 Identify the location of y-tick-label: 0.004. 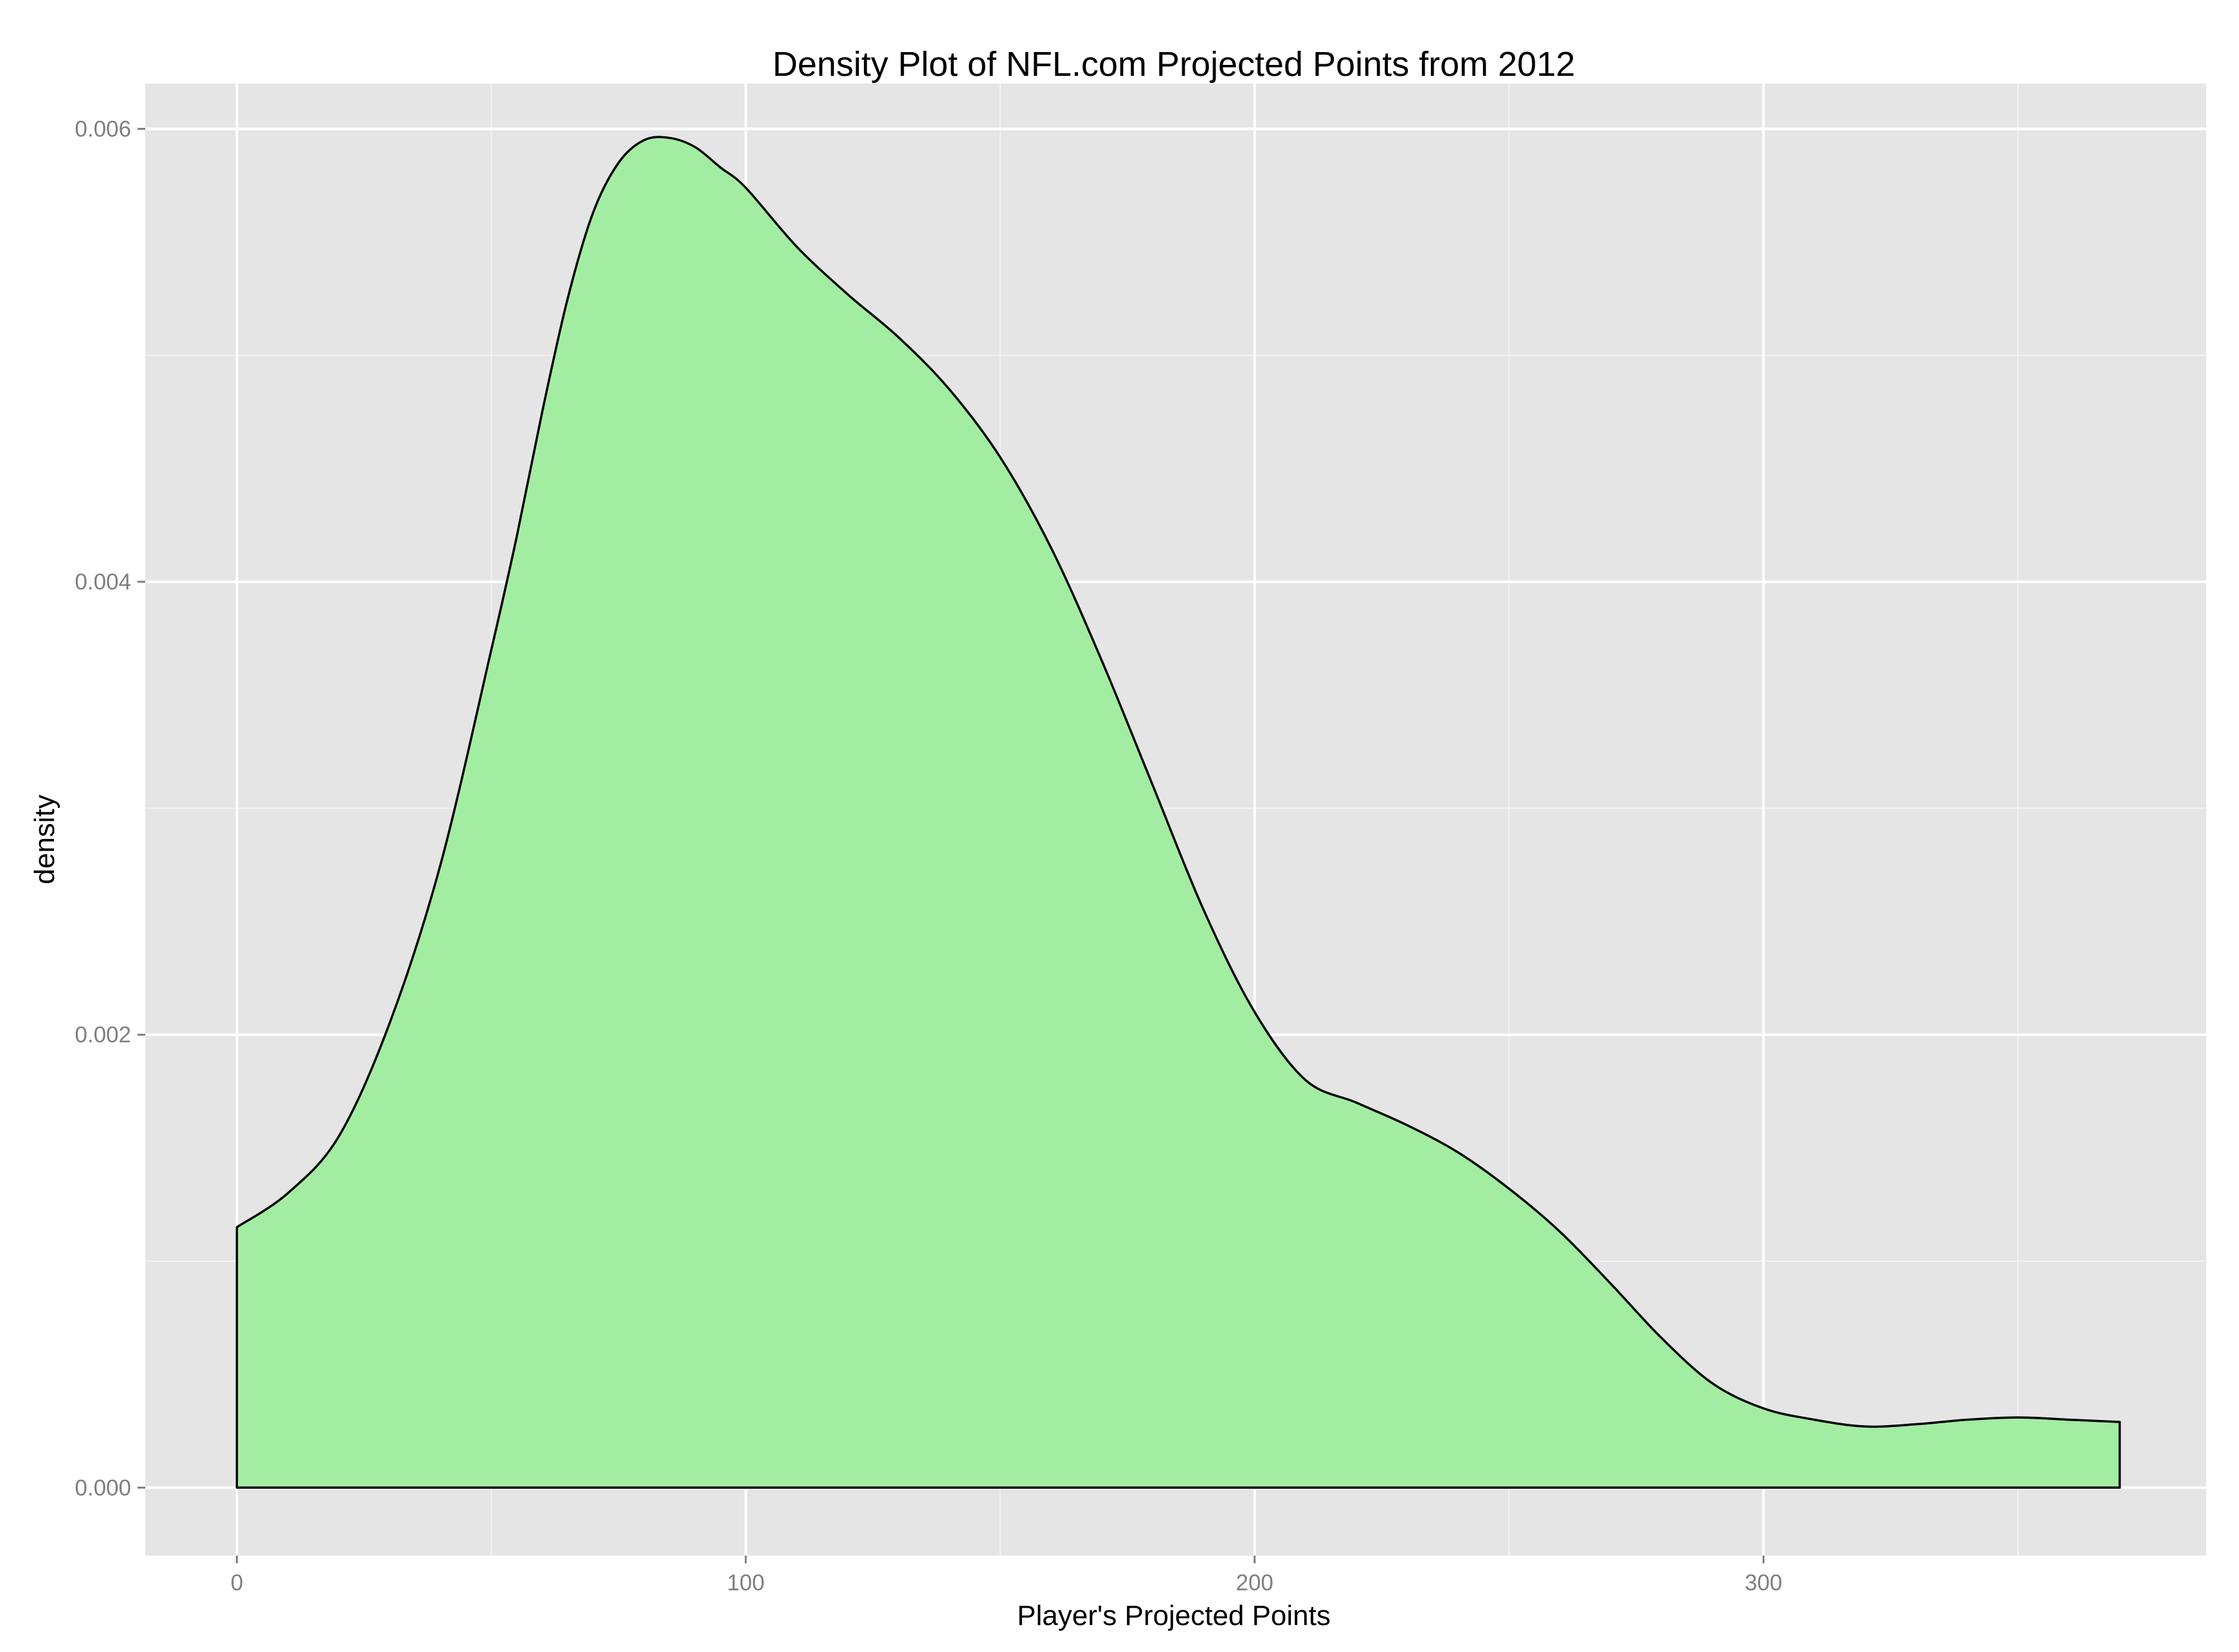
(103, 582).